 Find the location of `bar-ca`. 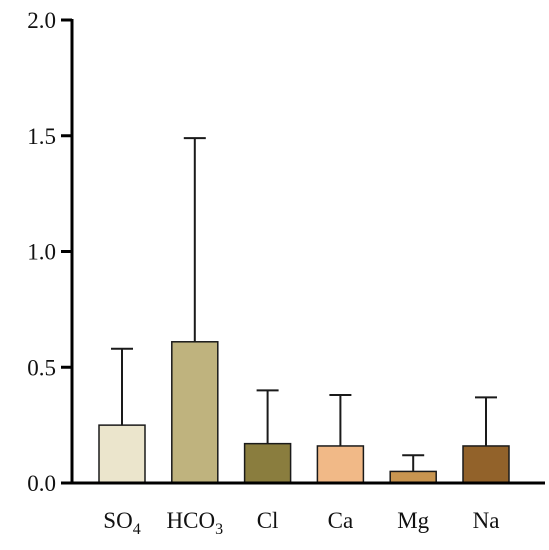

bar-ca is located at coordinates (340, 464).